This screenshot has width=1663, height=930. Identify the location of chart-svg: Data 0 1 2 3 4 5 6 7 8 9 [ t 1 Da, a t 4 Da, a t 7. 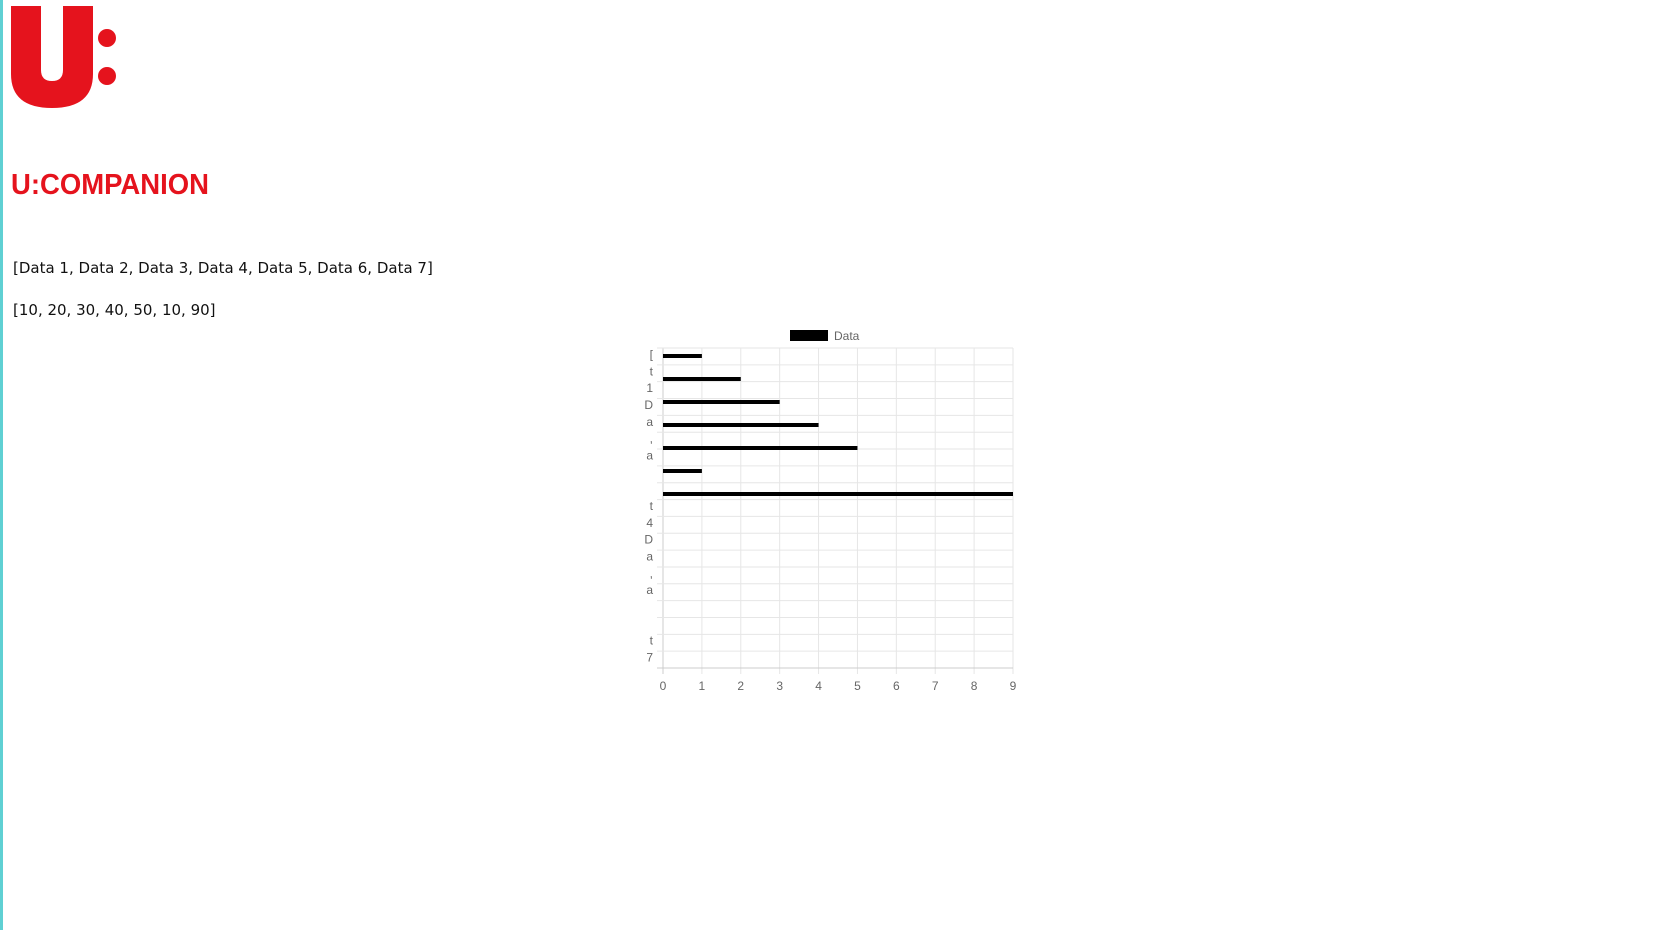
(830, 511).